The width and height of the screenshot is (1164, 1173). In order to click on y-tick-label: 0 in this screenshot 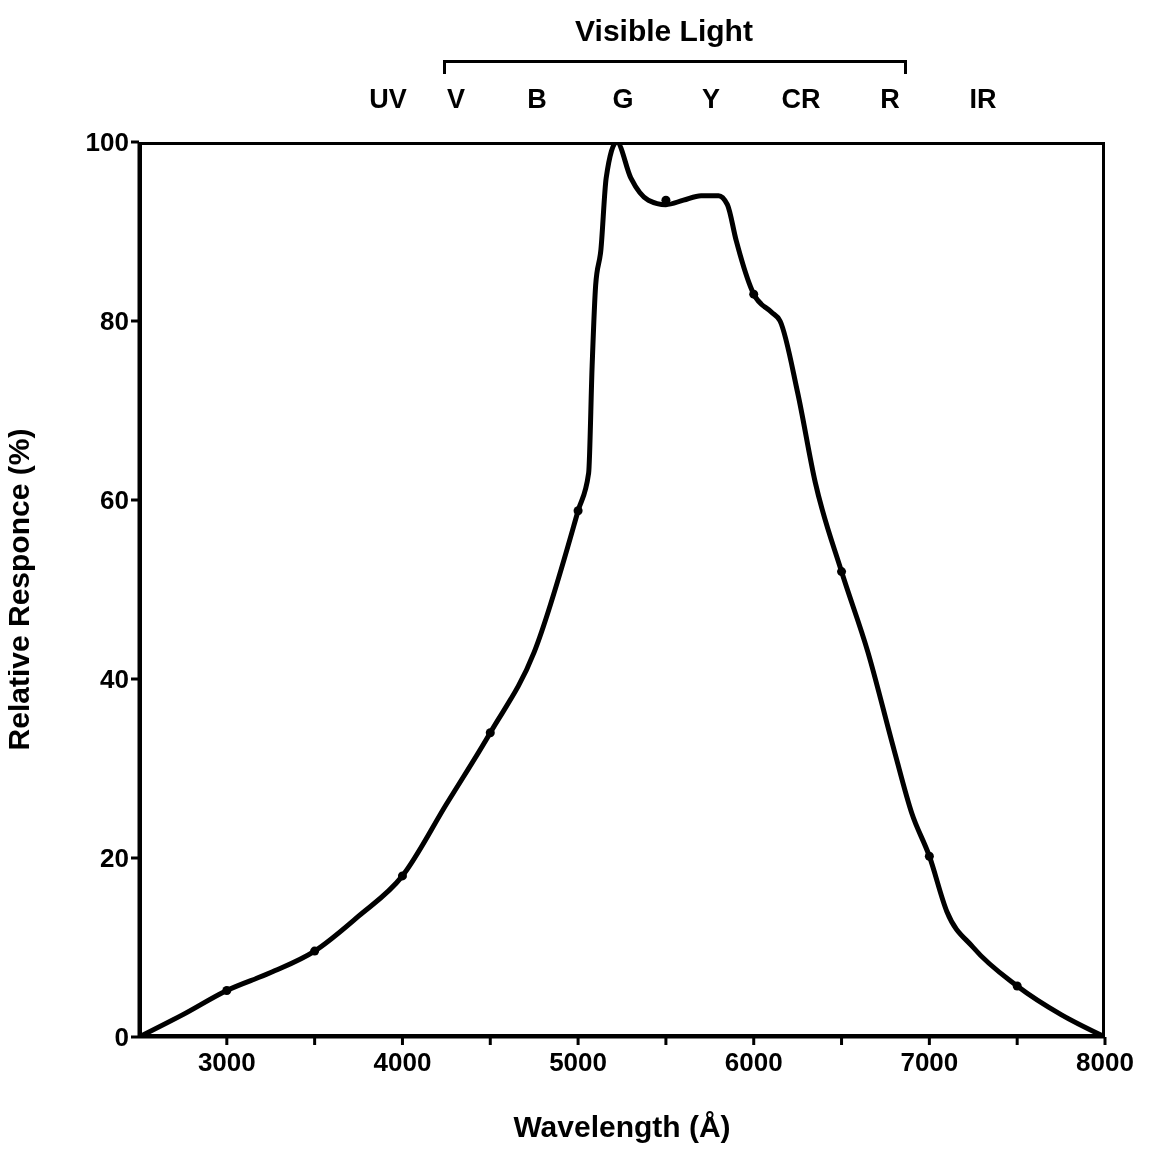, I will do `click(121, 1037)`.